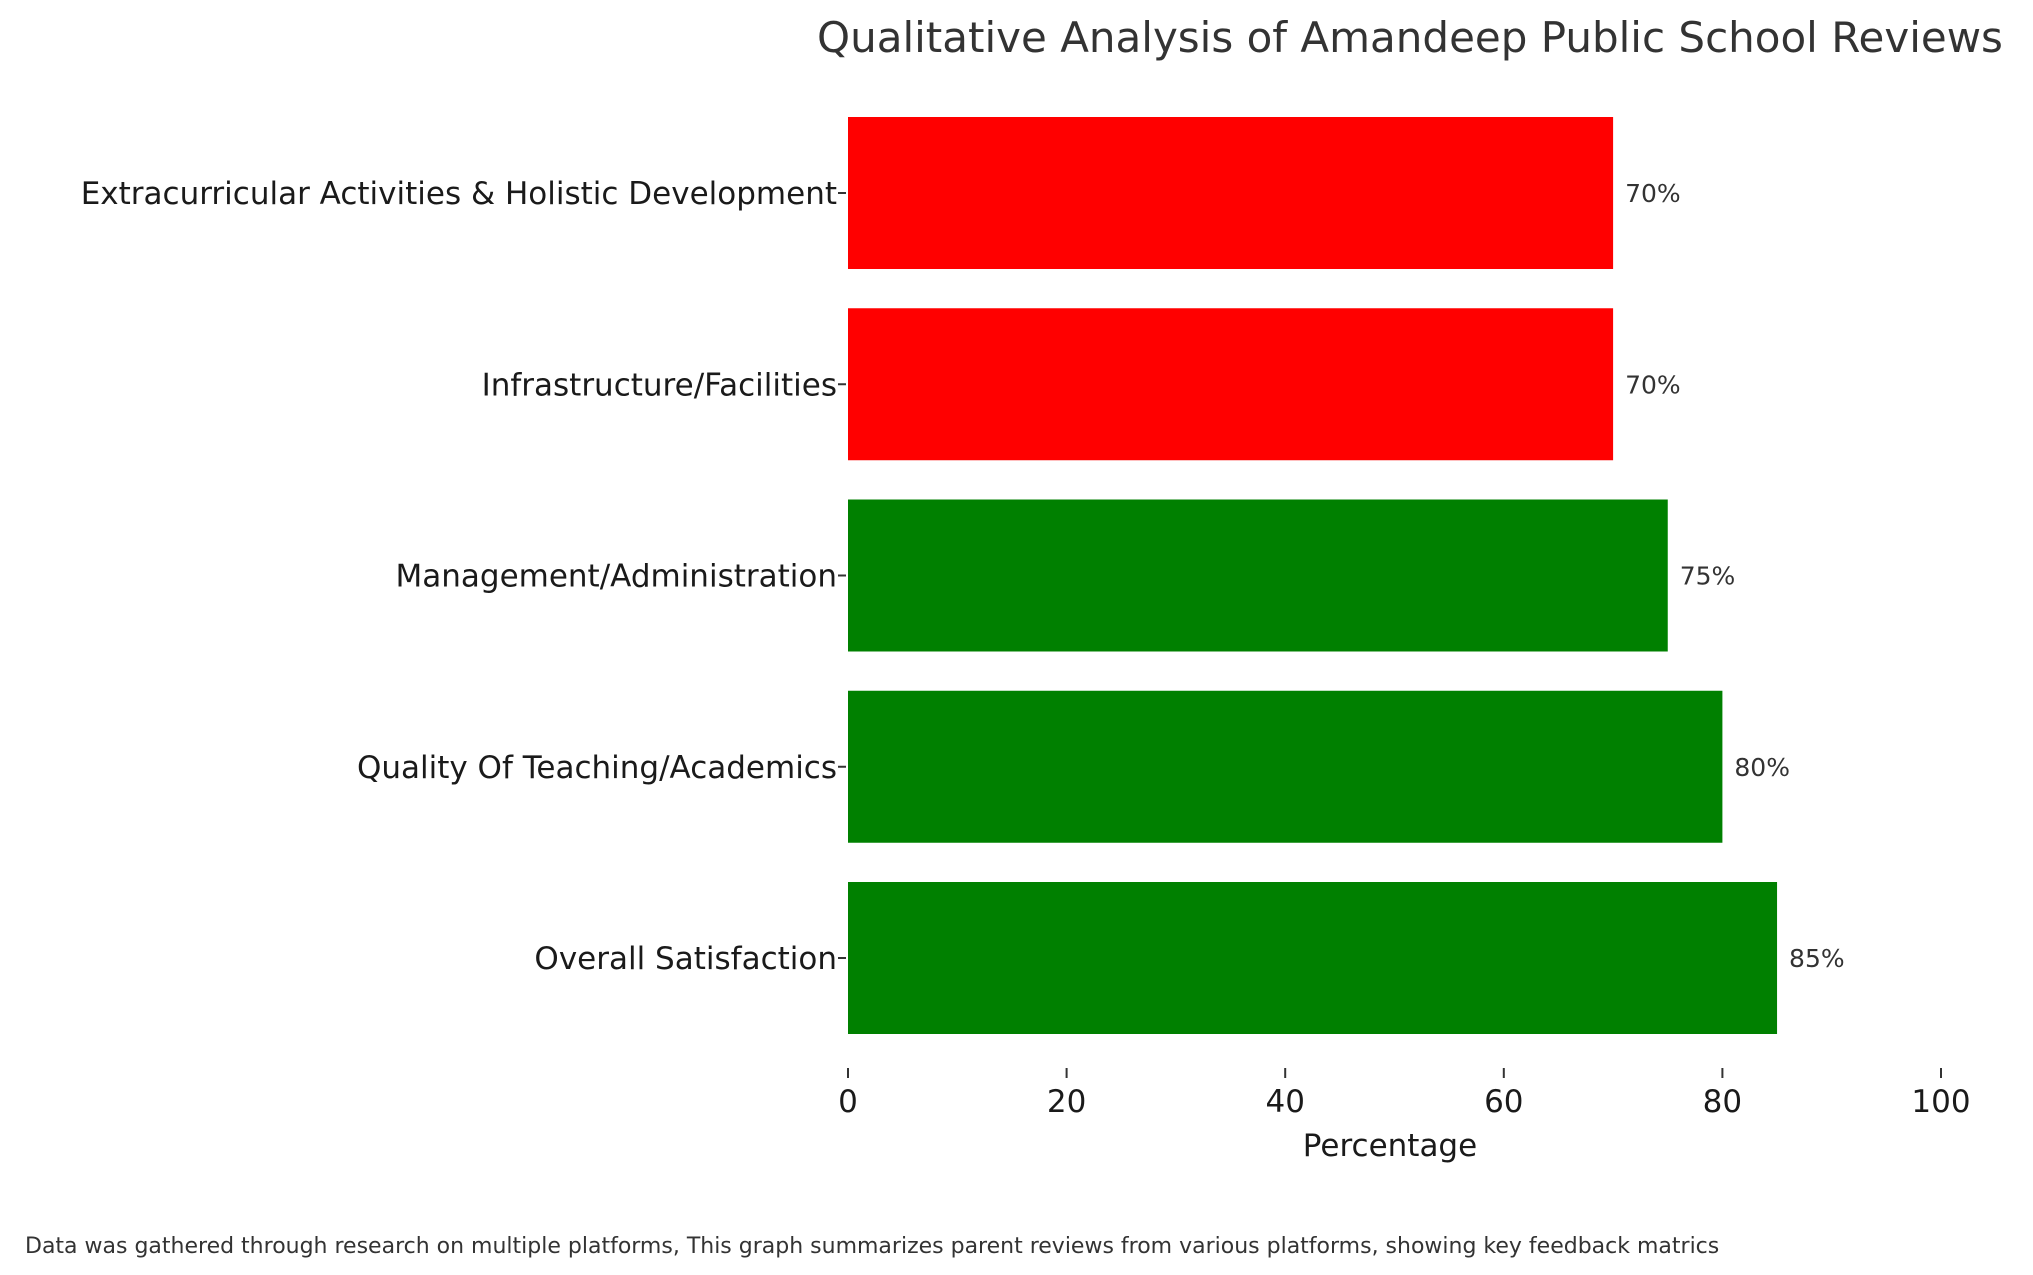  Describe the element at coordinates (597, 768) in the screenshot. I see `category-label-1: Quality Of Teaching/Academics` at that location.